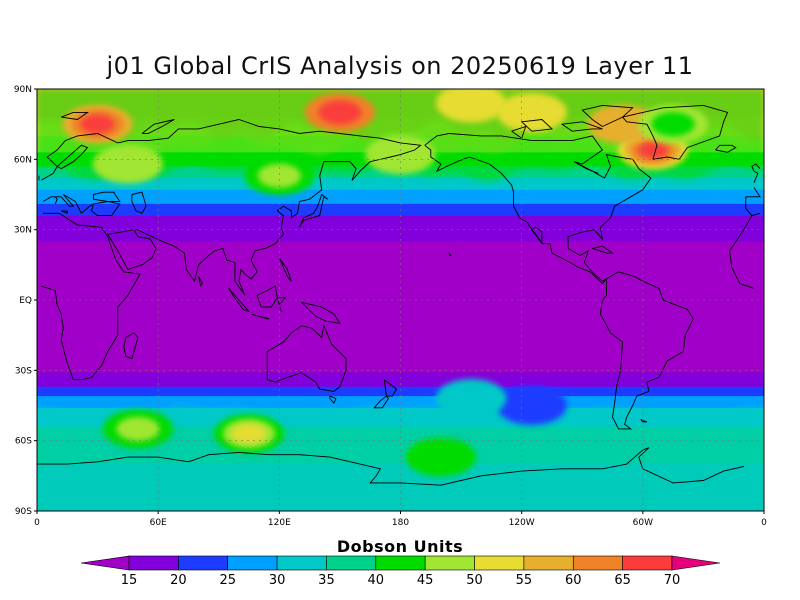 The image size is (800, 600). I want to click on y-tick-label: 30N, so click(23, 231).